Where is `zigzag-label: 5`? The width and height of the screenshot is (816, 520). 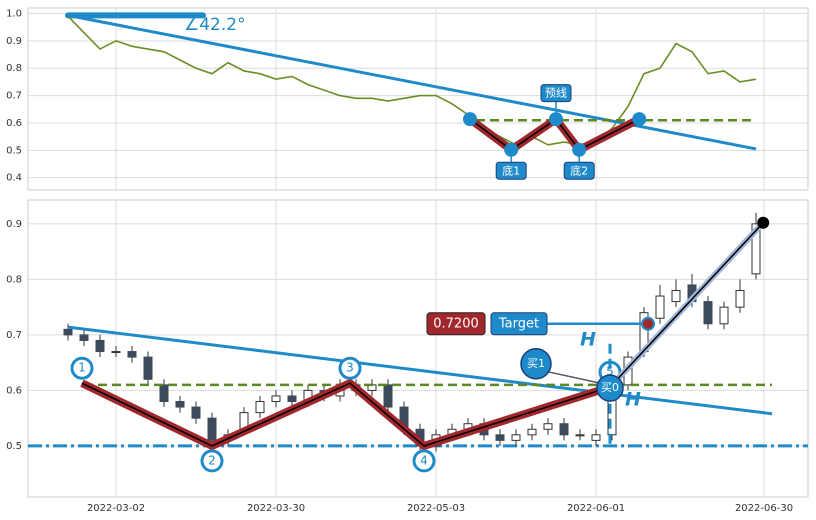 zigzag-label: 5 is located at coordinates (610, 372).